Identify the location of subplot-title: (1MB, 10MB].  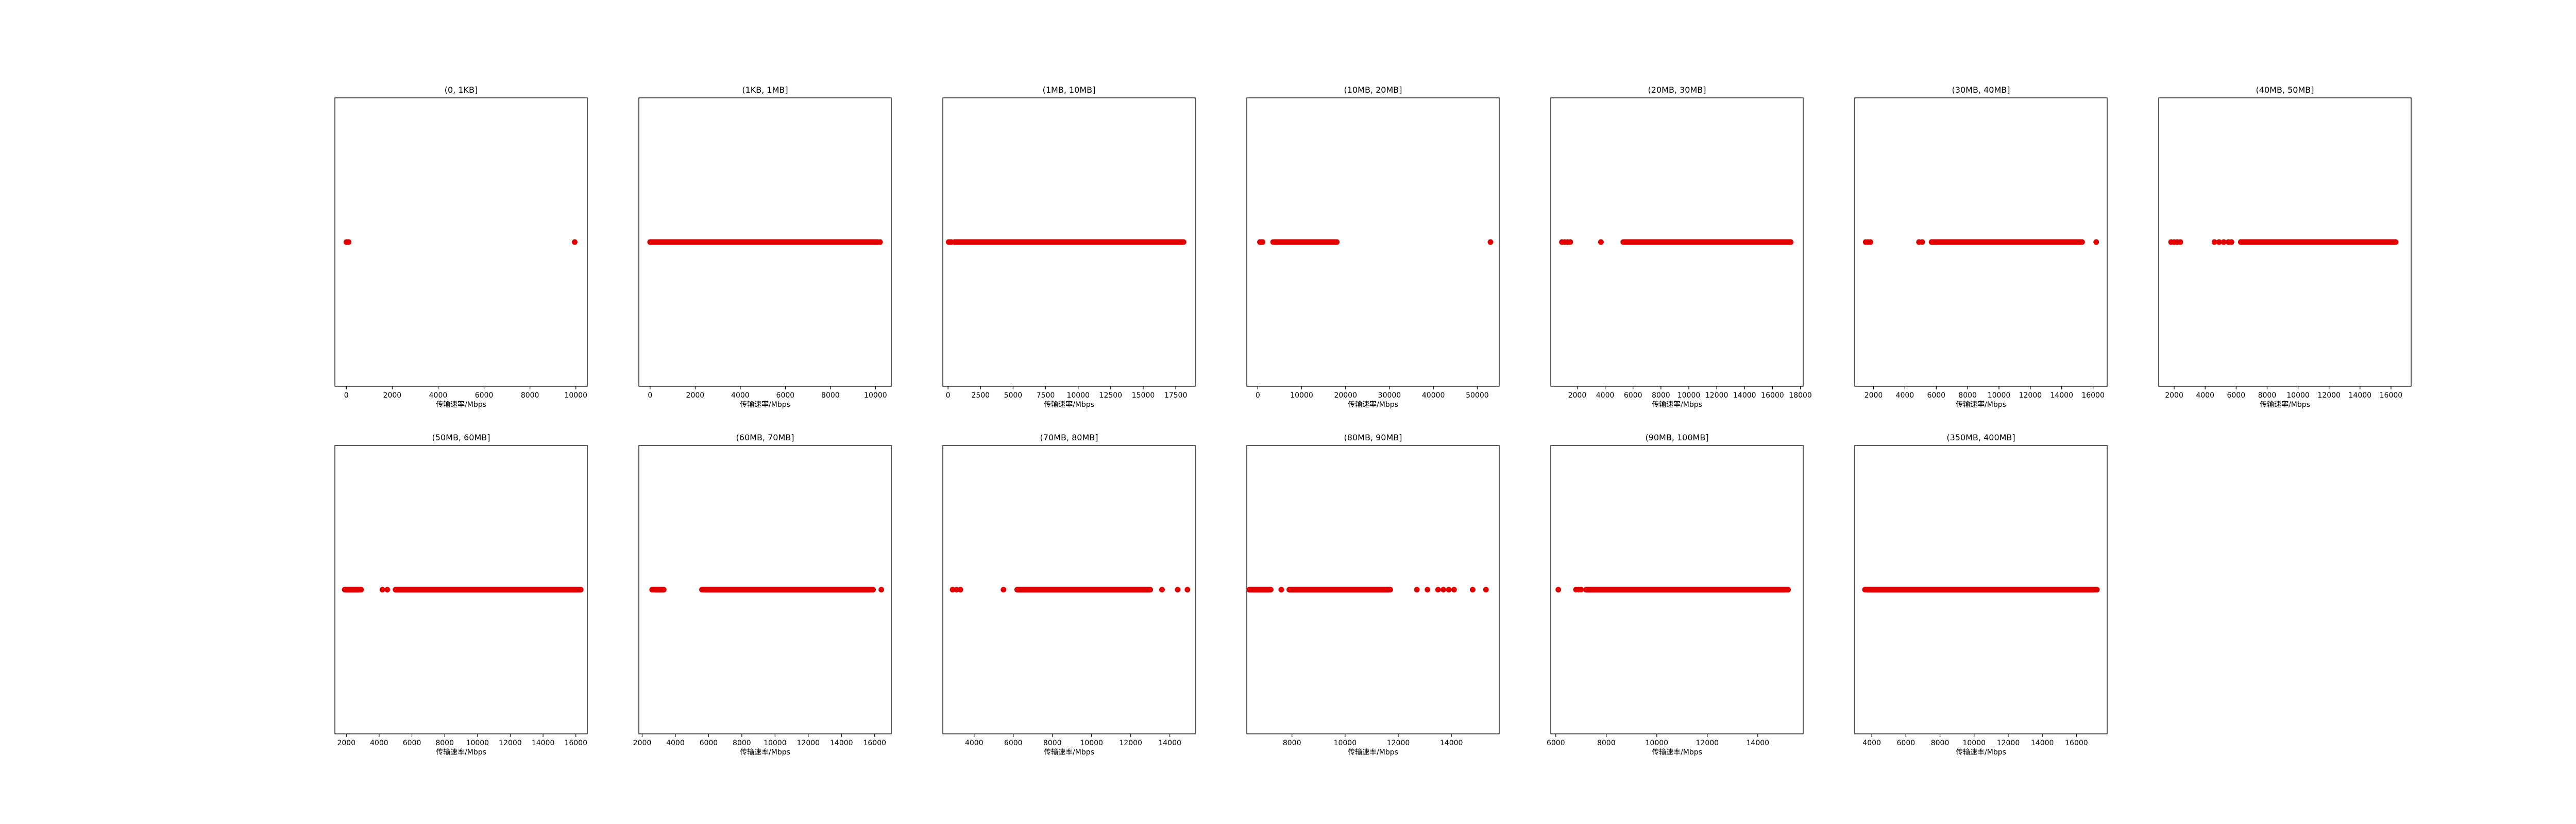
(1069, 90).